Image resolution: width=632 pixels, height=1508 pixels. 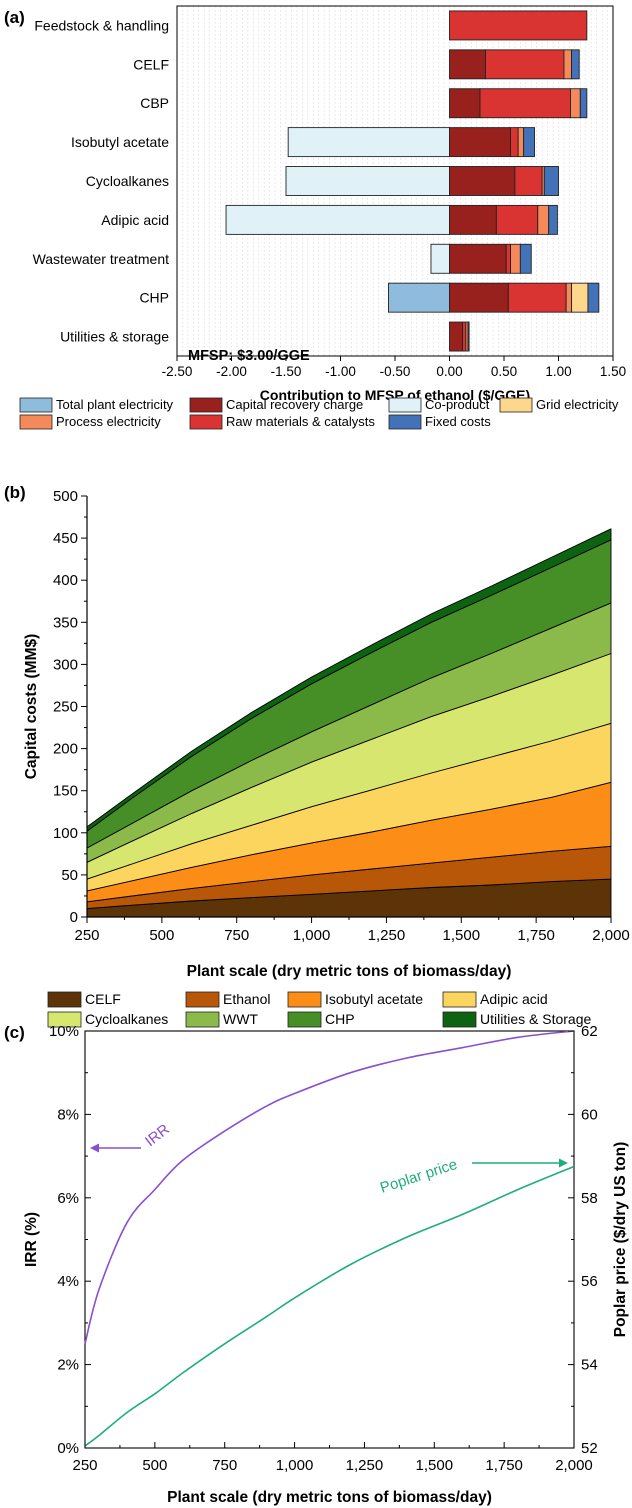 I want to click on category-label-isobutyl-acetate: Isobutyl acetate, so click(x=120, y=142).